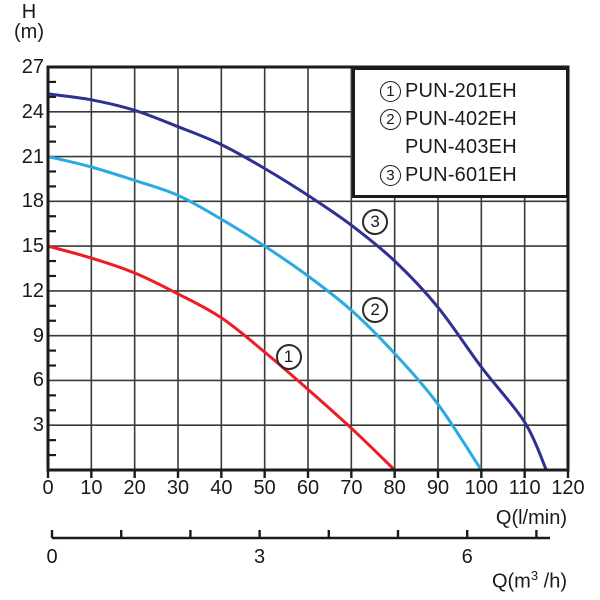  I want to click on y-tick-label: 3, so click(38, 425).